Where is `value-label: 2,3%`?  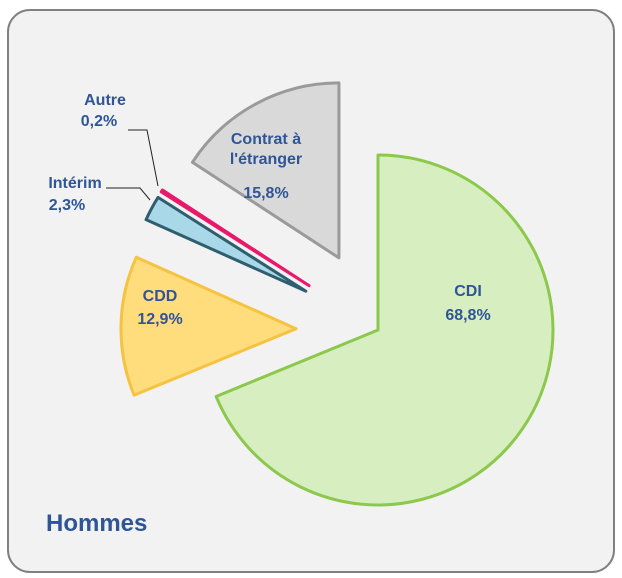 value-label: 2,3% is located at coordinates (67, 205).